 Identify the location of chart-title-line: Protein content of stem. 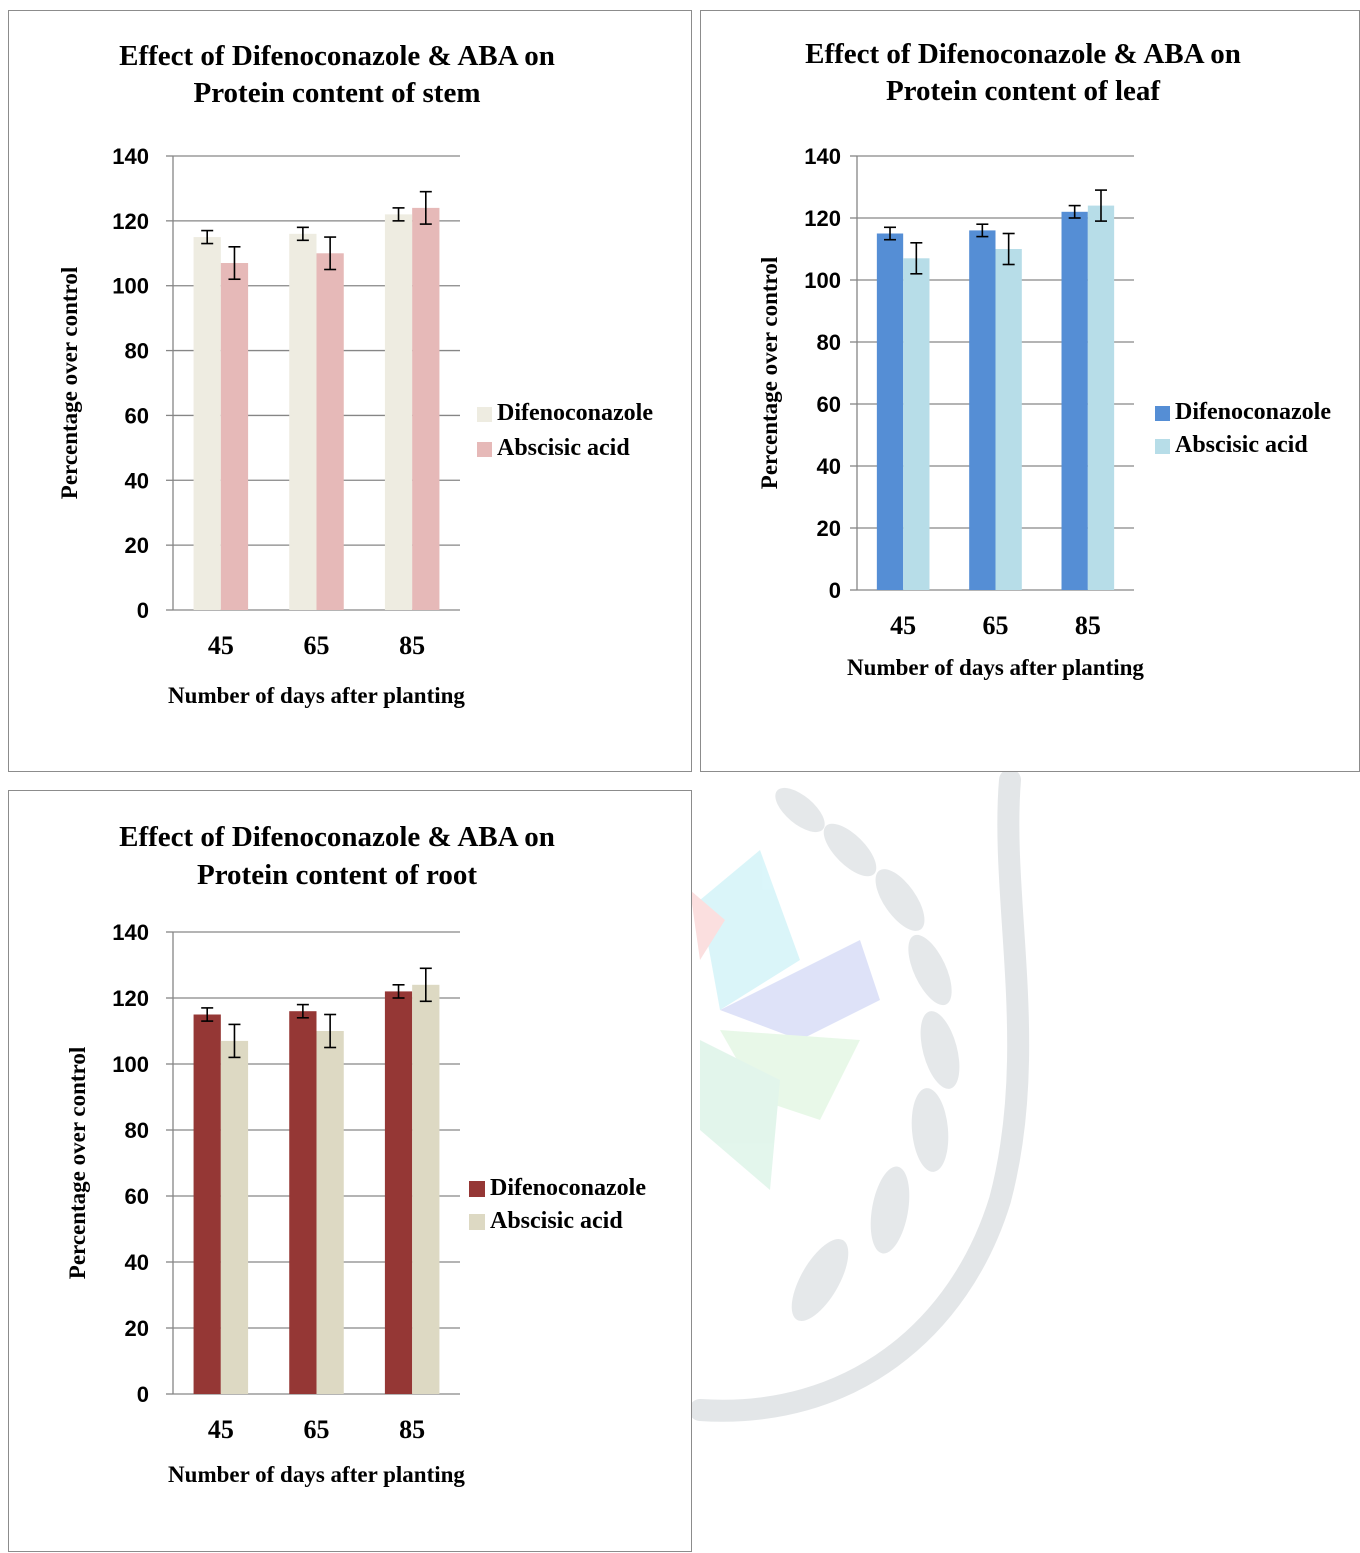
(337, 93).